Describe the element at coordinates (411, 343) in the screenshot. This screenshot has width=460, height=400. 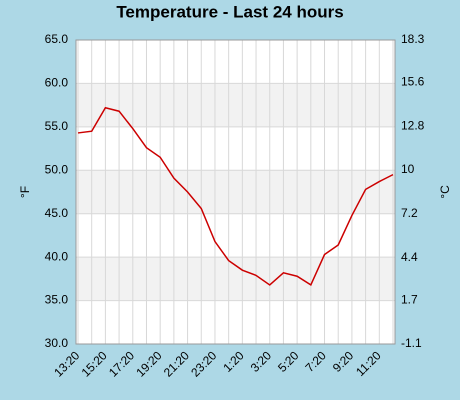
I see `y2-tick-label: -1.1` at that location.